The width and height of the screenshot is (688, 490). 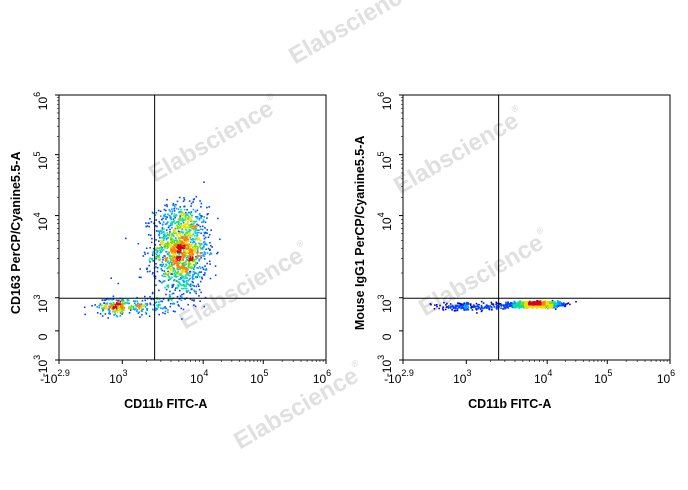 I want to click on y-tick-label: 10³, so click(x=41, y=304).